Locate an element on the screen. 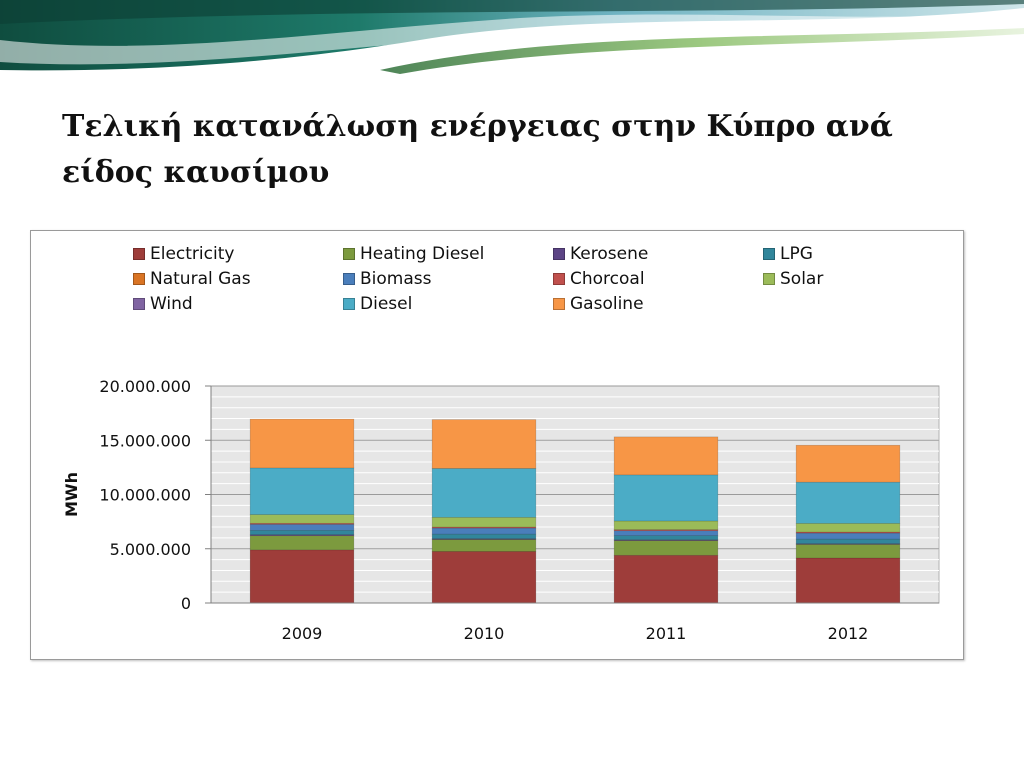  legend-label: LPG is located at coordinates (796, 254).